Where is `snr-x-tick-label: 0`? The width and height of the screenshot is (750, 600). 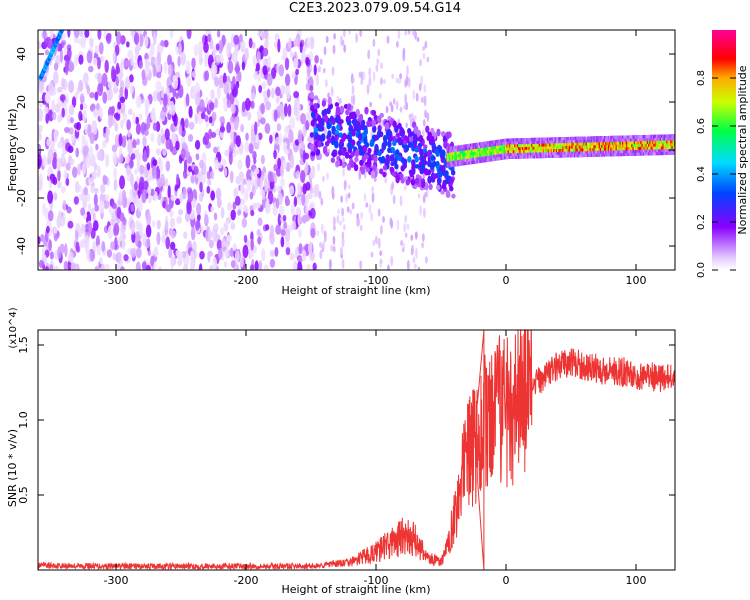
snr-x-tick-label: 0 is located at coordinates (506, 580).